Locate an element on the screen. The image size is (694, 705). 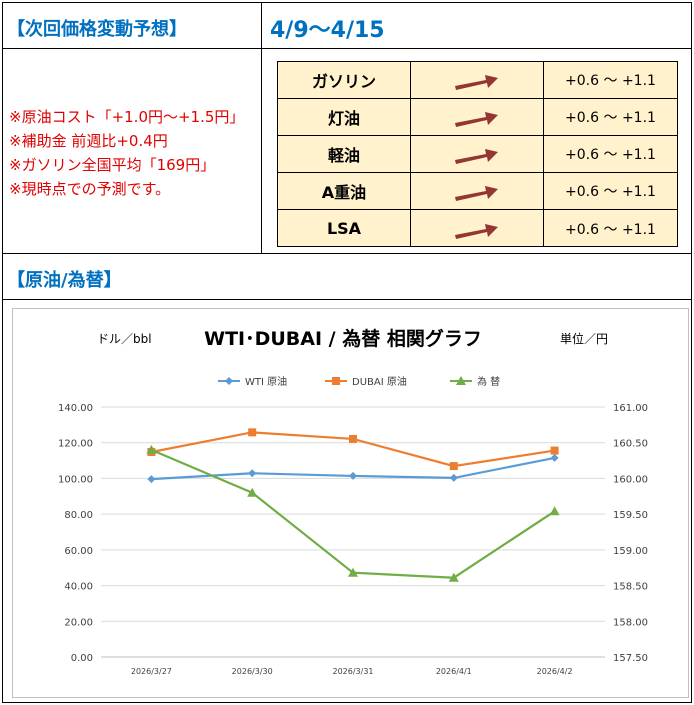
x-tick-label: 2026/3/30 is located at coordinates (252, 671).